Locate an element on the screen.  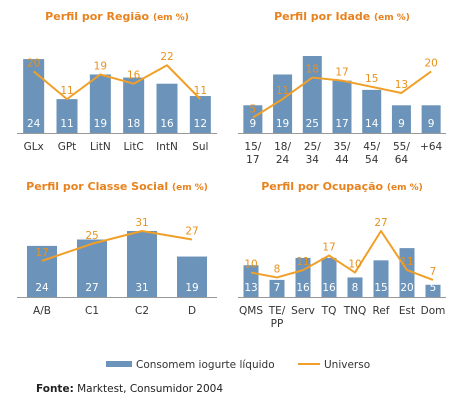
category-label: TE/PP is located at coordinates (277, 317).